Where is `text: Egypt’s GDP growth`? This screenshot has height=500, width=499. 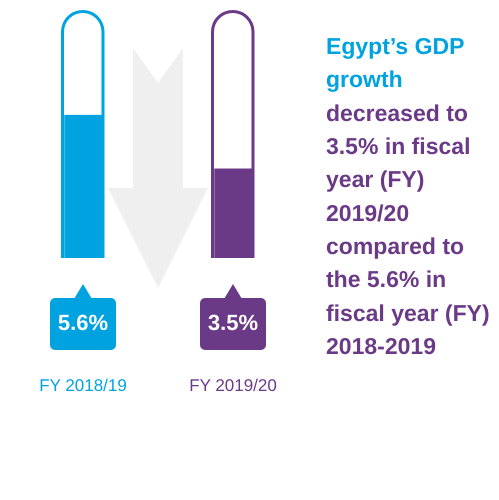
text: Egypt’s GDP growth is located at coordinates (396, 63).